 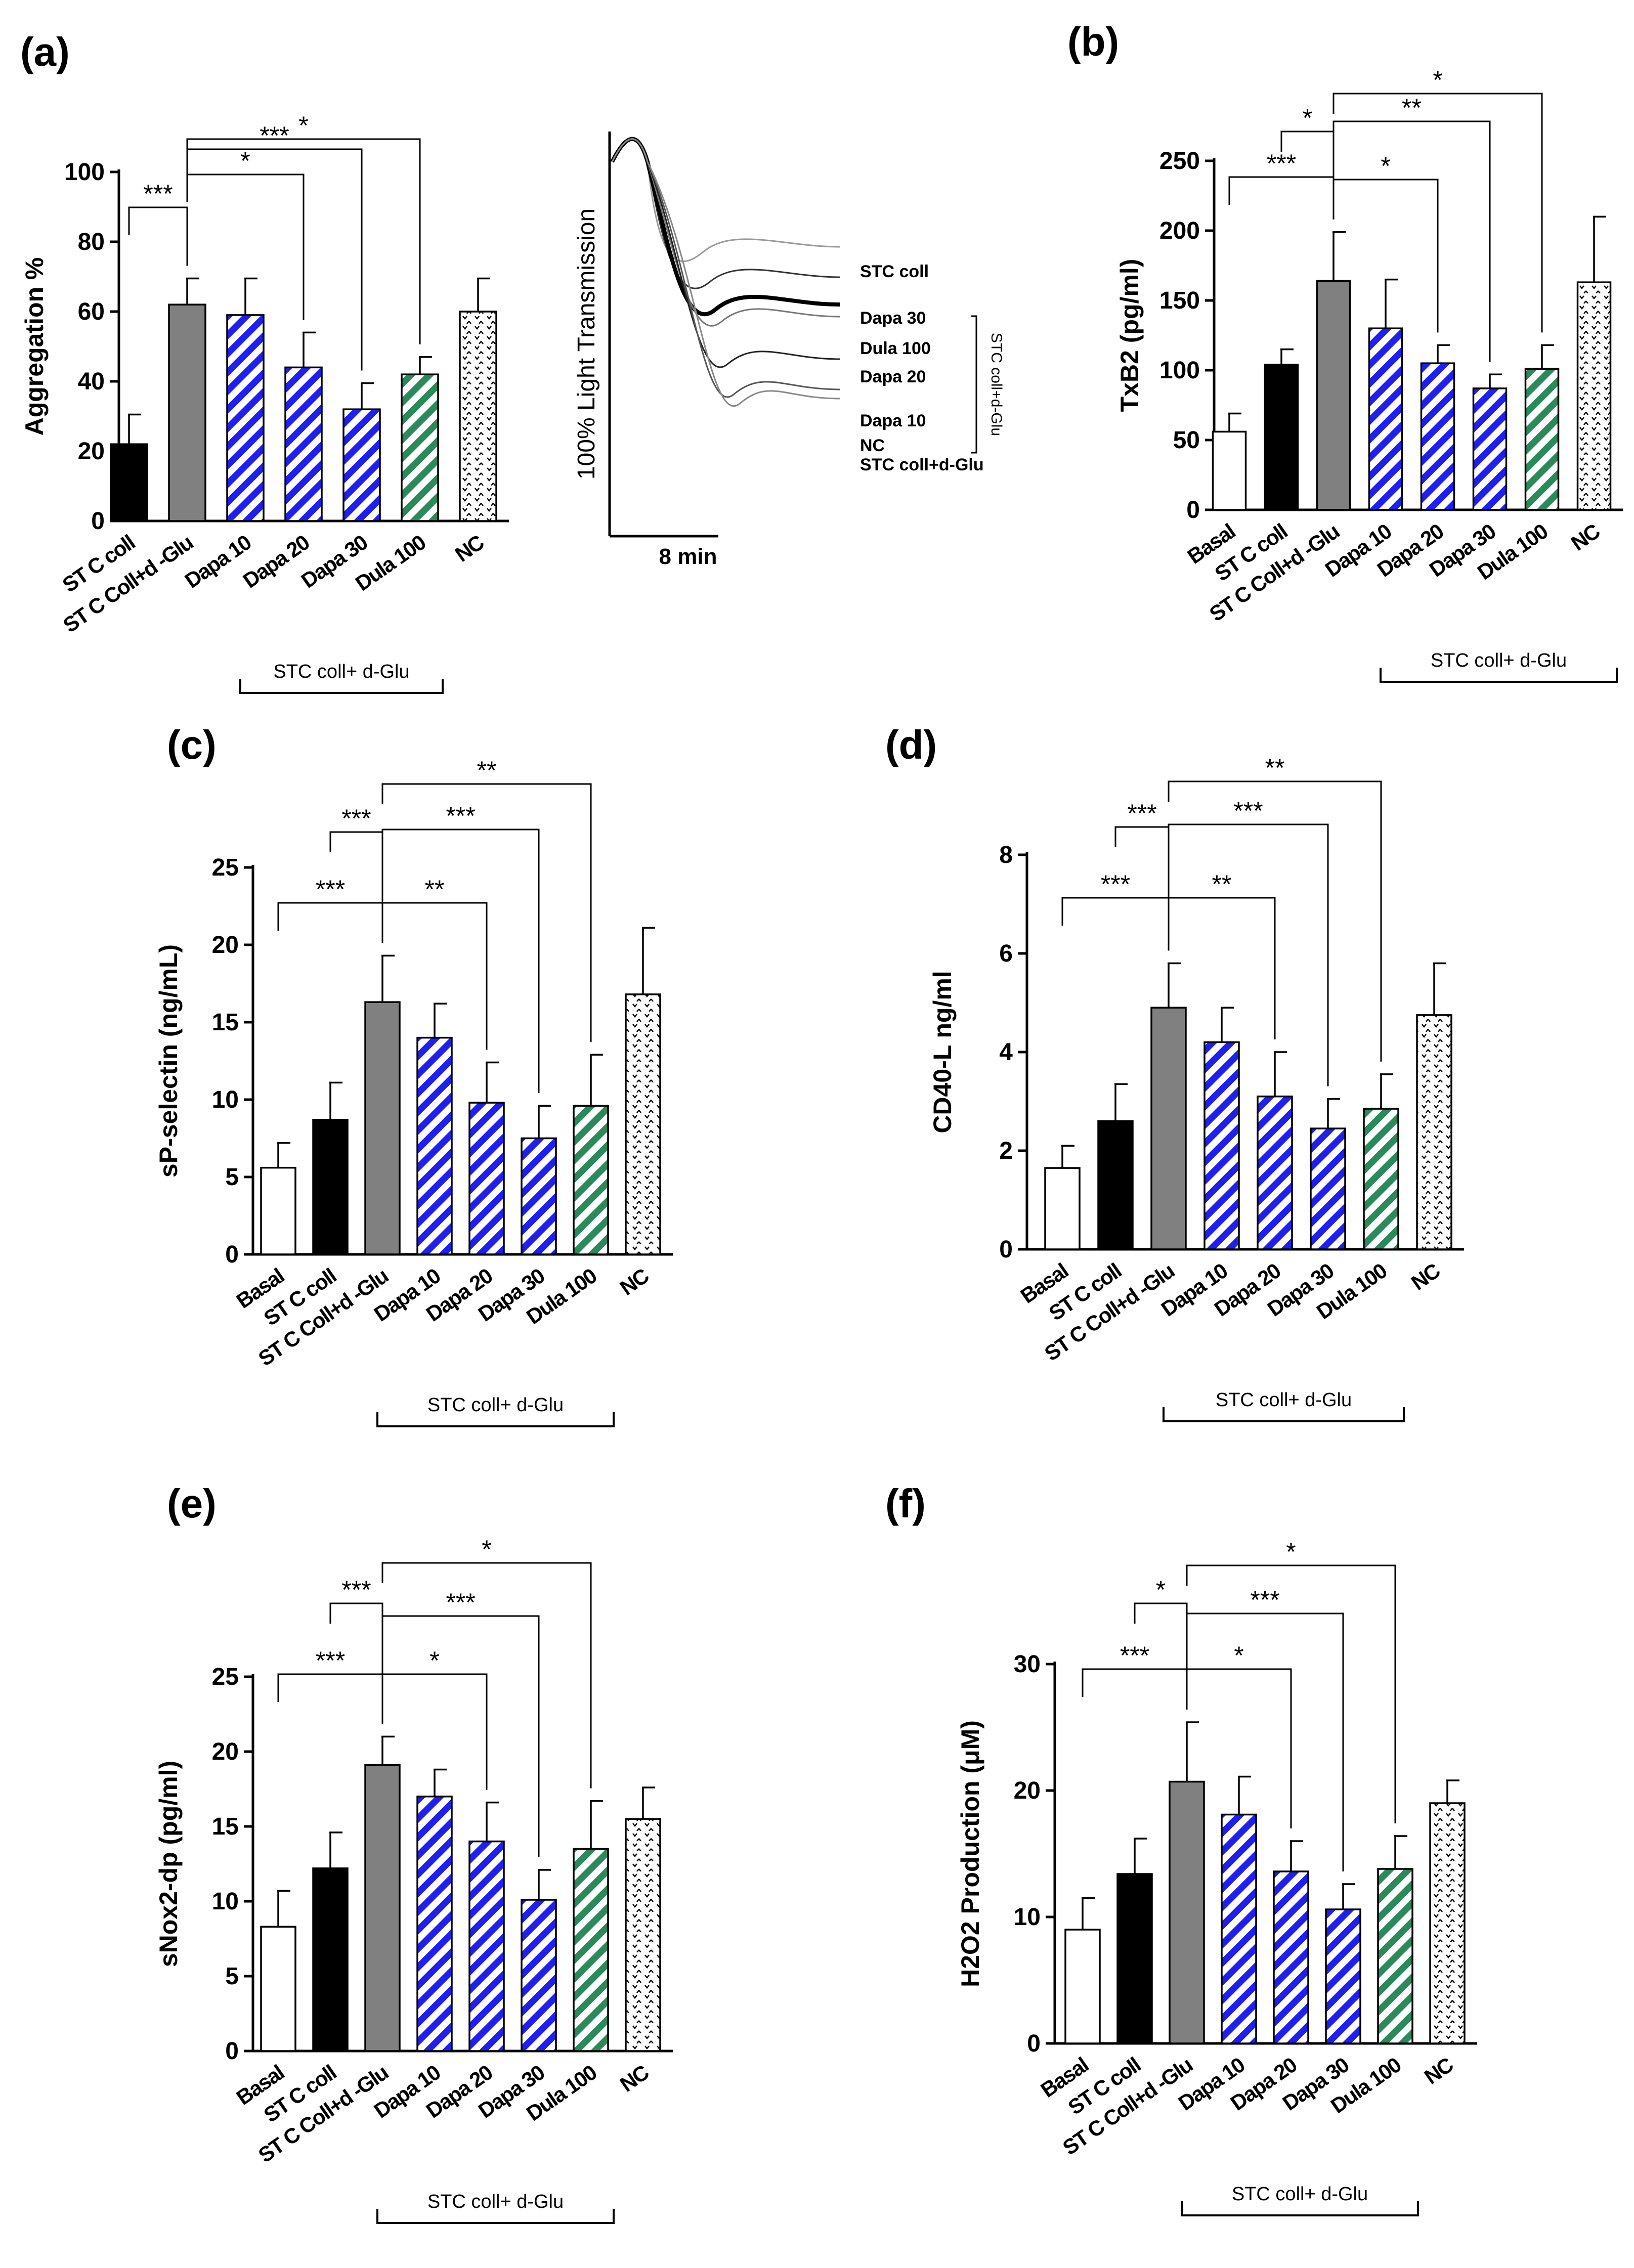 I want to click on panel-label-d: (d), so click(x=911, y=744).